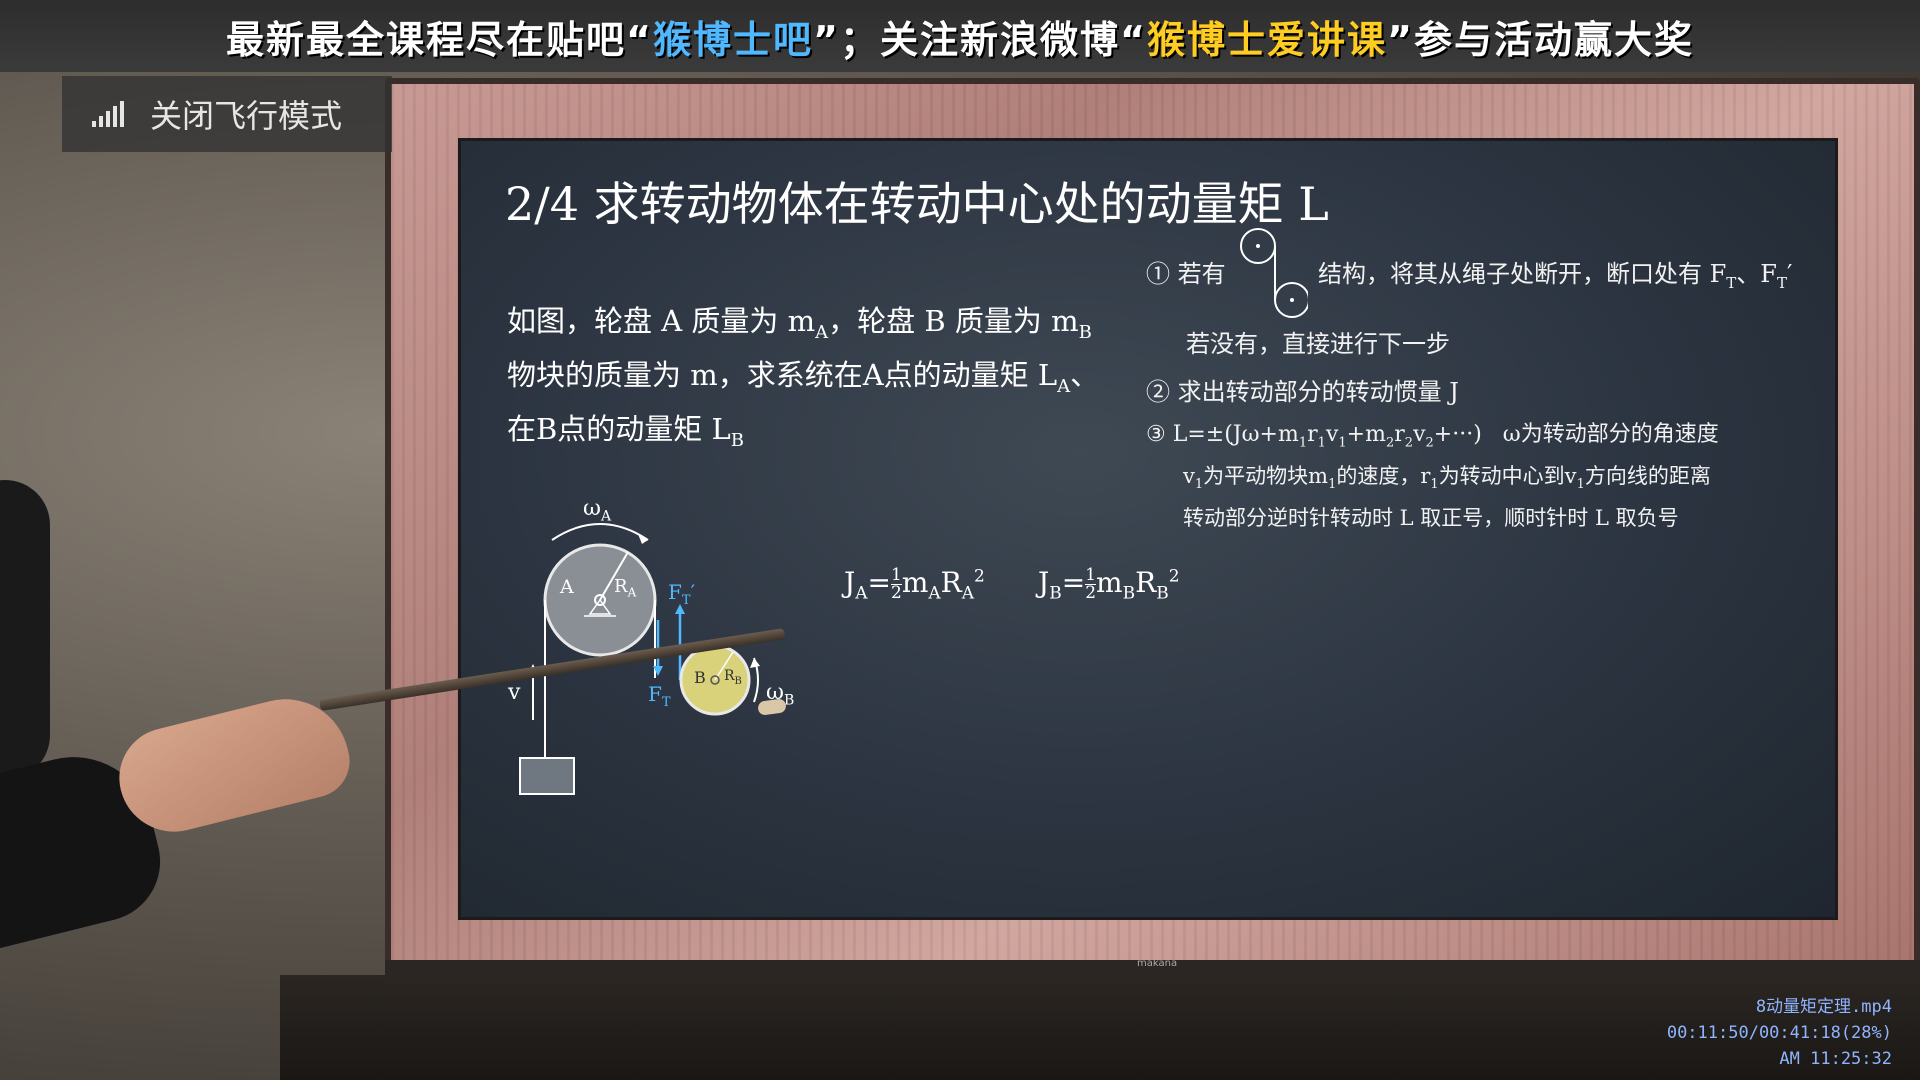 This screenshot has height=1080, width=1920. I want to click on label-wheel-b: B, so click(700, 677).